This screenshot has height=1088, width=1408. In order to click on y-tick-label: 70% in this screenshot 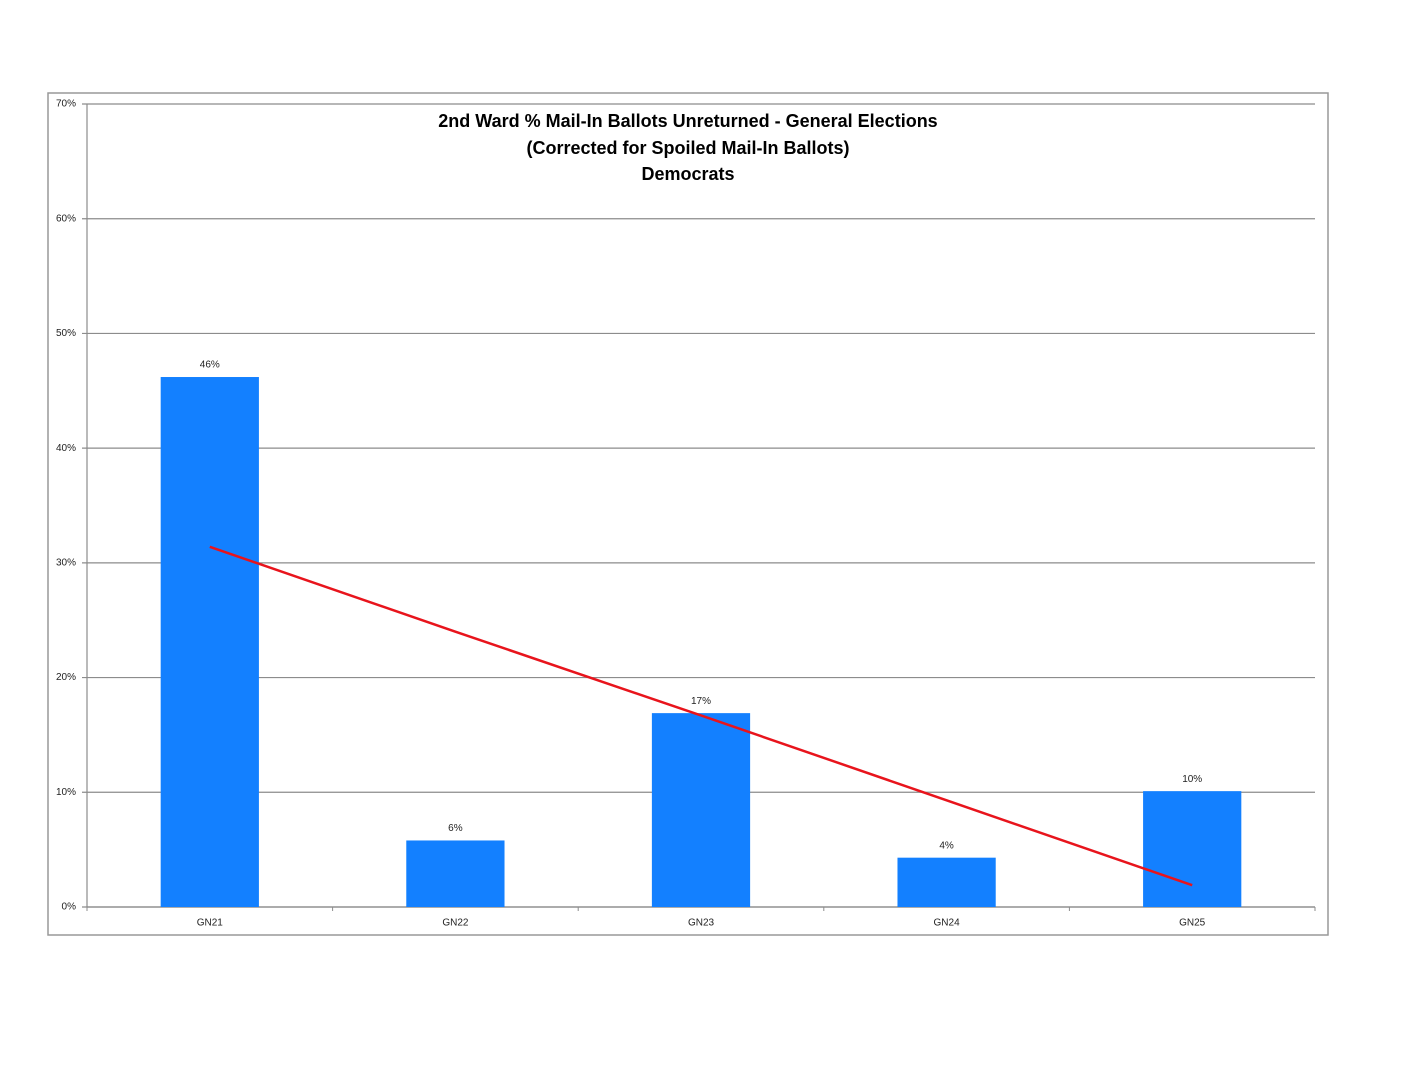, I will do `click(66, 104)`.